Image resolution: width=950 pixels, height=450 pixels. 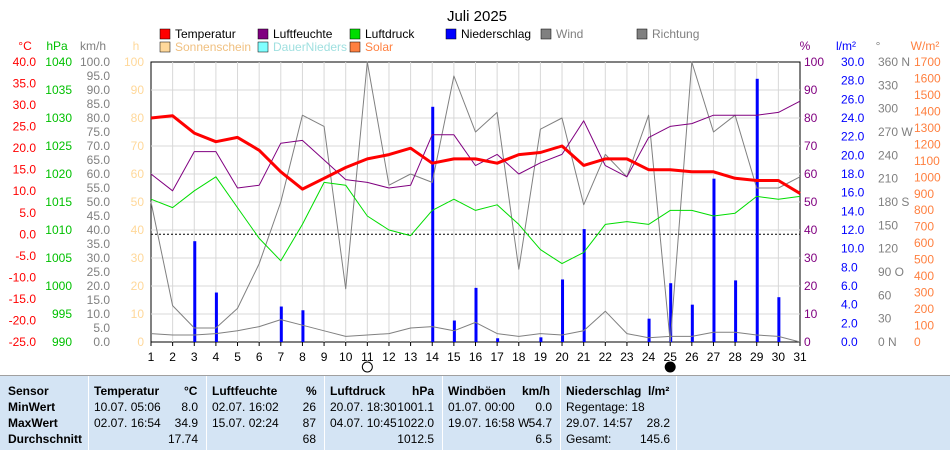 What do you see at coordinates (888, 249) in the screenshot?
I see `axis-tick-6-8: 120` at bounding box center [888, 249].